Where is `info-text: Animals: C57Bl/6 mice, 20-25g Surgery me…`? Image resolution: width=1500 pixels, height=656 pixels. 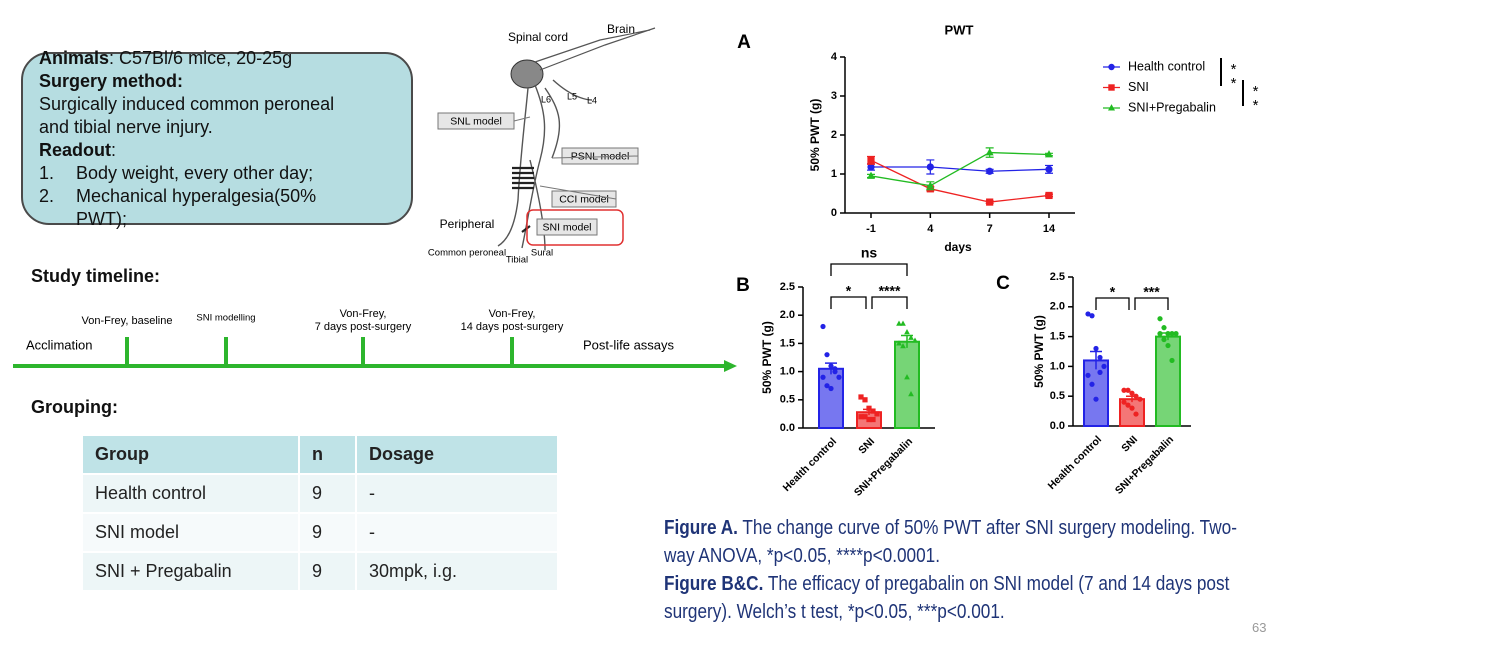 info-text: Animals: C57Bl/6 mice, 20-25g Surgery me… is located at coordinates (204, 139).